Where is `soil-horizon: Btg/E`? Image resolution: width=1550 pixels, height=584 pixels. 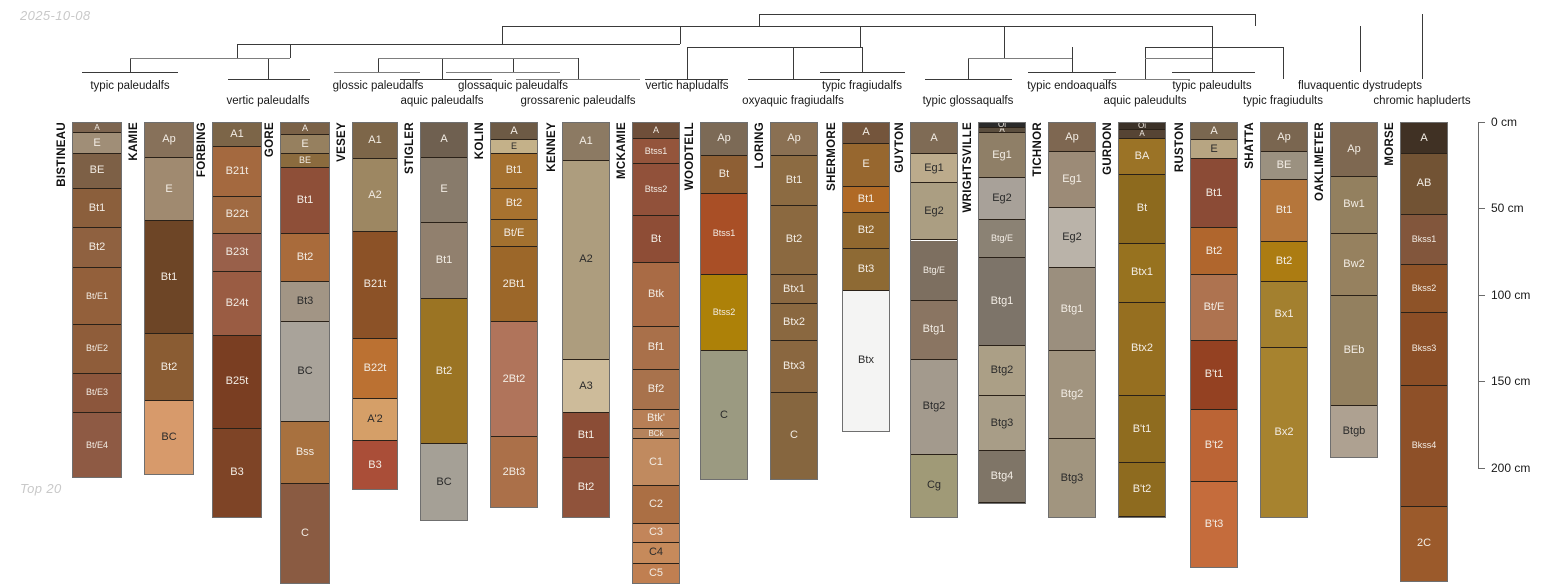
soil-horizon: Btg/E is located at coordinates (1002, 238).